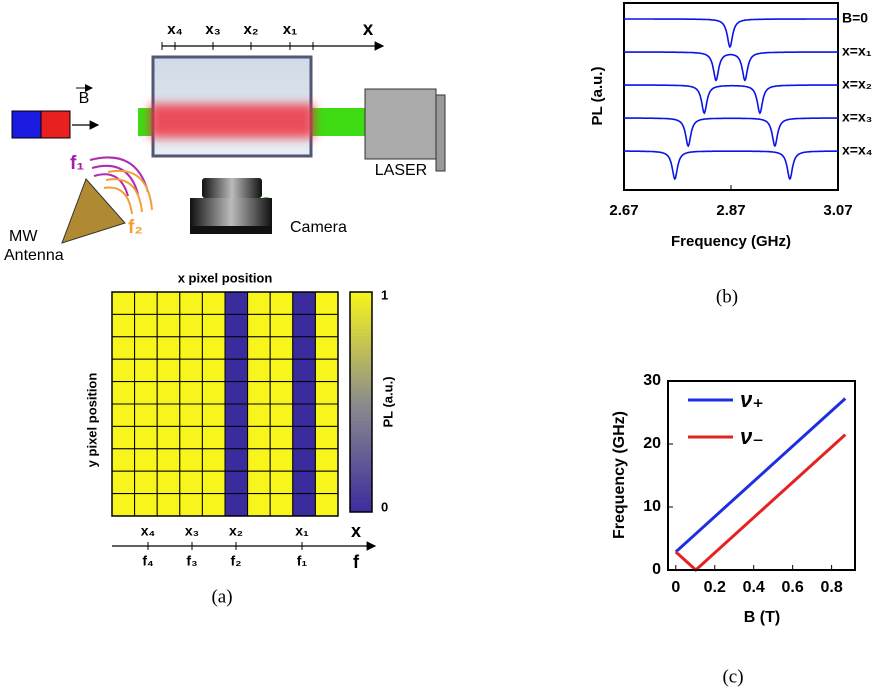 The image size is (886, 698). I want to click on legend-label: x=x₃, so click(857, 117).